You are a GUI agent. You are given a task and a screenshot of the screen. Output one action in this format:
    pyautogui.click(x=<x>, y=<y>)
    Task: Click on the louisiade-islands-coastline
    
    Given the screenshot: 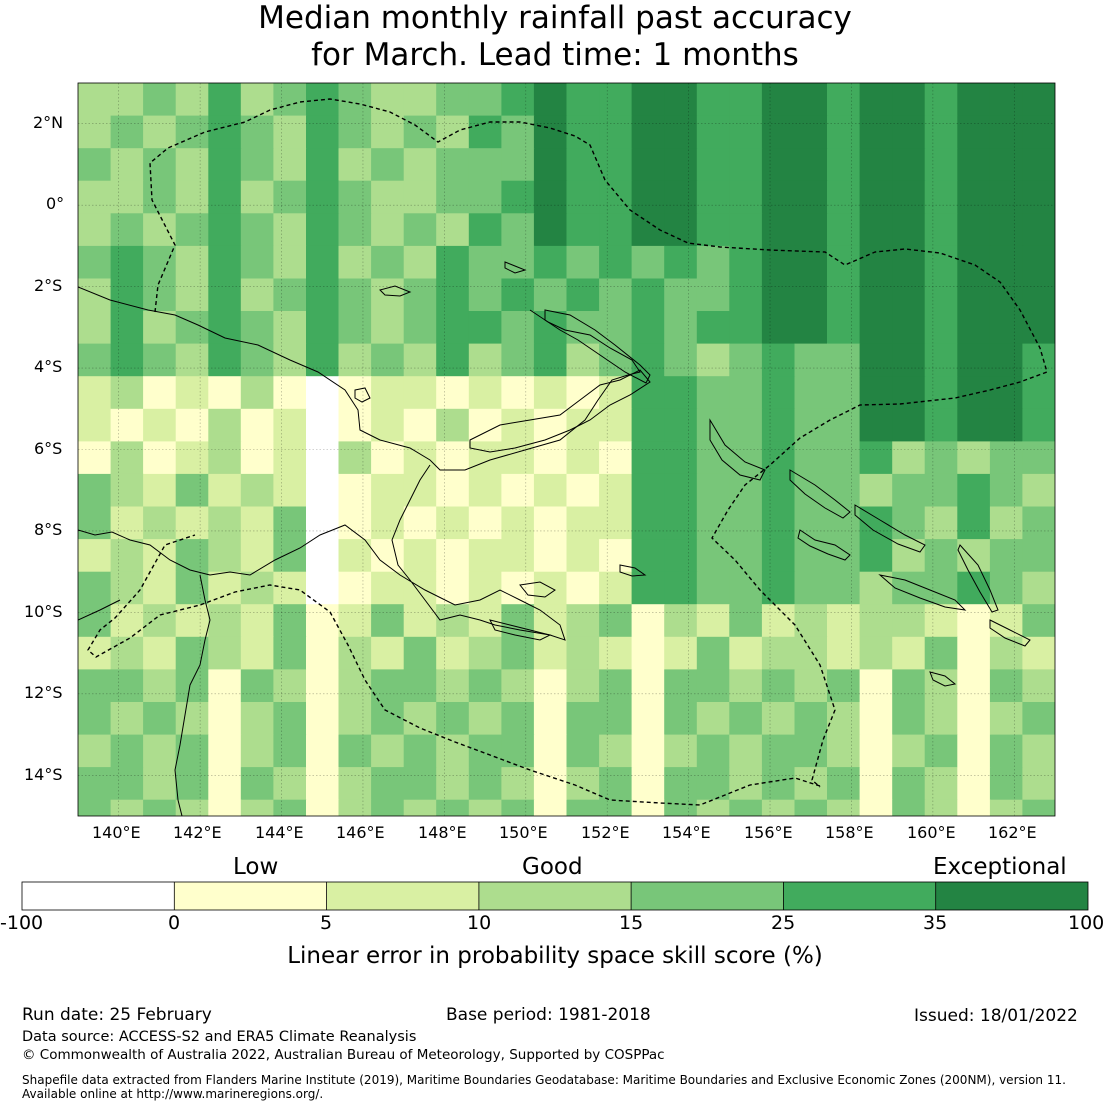 What is the action you would take?
    pyautogui.click(x=520, y=630)
    